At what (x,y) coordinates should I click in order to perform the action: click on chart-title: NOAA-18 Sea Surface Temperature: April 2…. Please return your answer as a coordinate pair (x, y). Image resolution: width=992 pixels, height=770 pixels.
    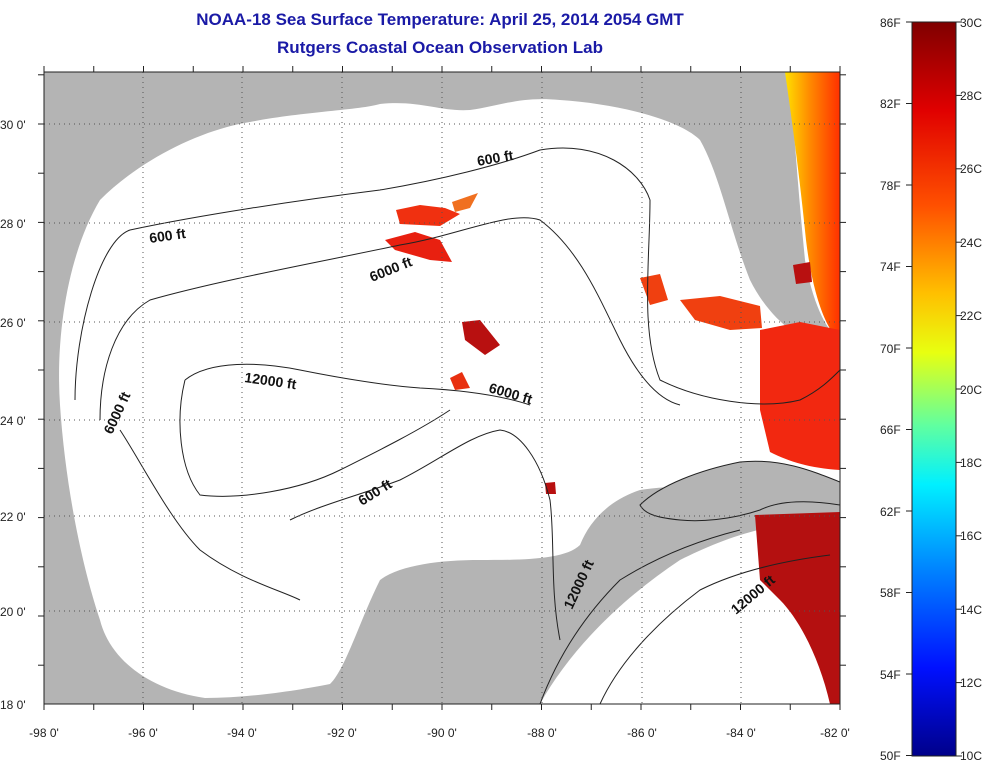
    Looking at the image, I should click on (440, 19).